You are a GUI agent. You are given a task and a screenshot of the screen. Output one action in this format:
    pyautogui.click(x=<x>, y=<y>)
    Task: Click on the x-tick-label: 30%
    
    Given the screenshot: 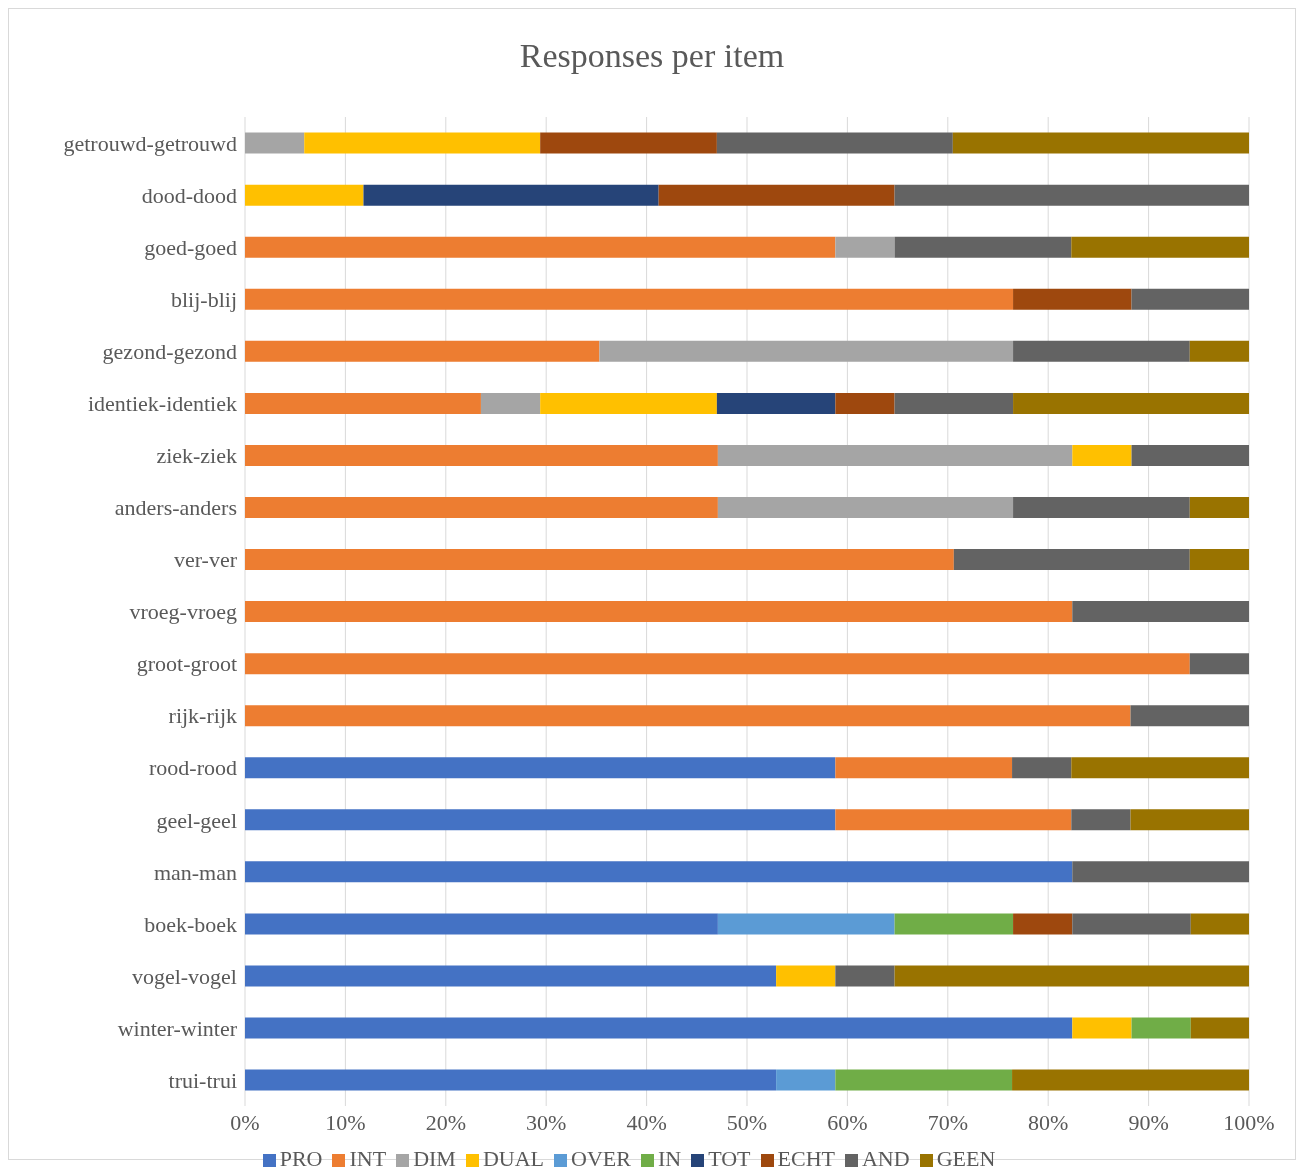 What is the action you would take?
    pyautogui.click(x=546, y=1122)
    